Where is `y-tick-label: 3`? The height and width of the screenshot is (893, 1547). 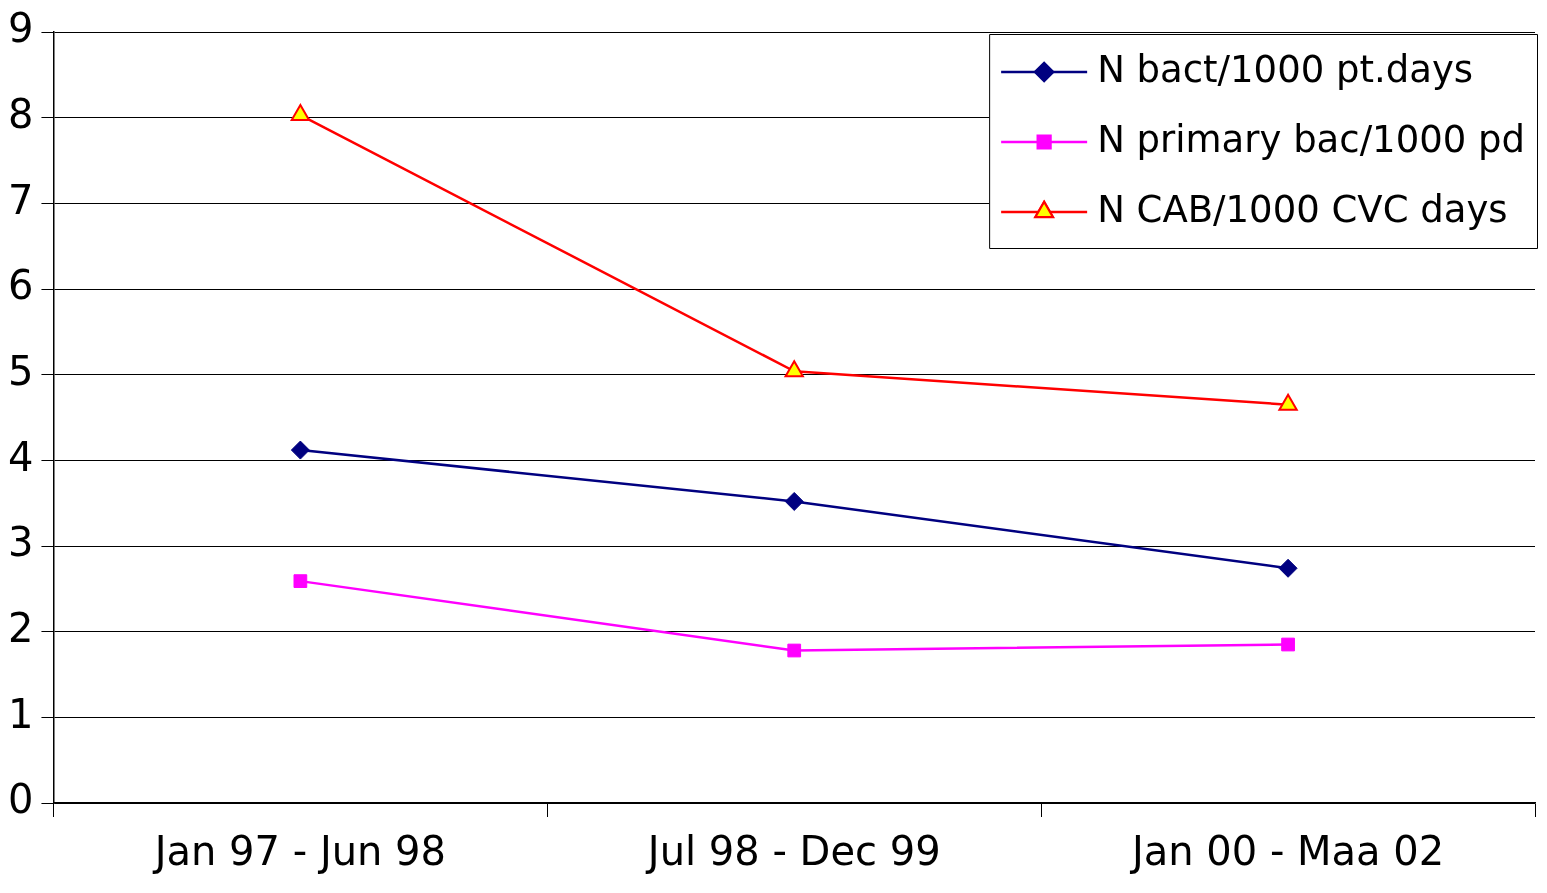
y-tick-label: 3 is located at coordinates (21, 542).